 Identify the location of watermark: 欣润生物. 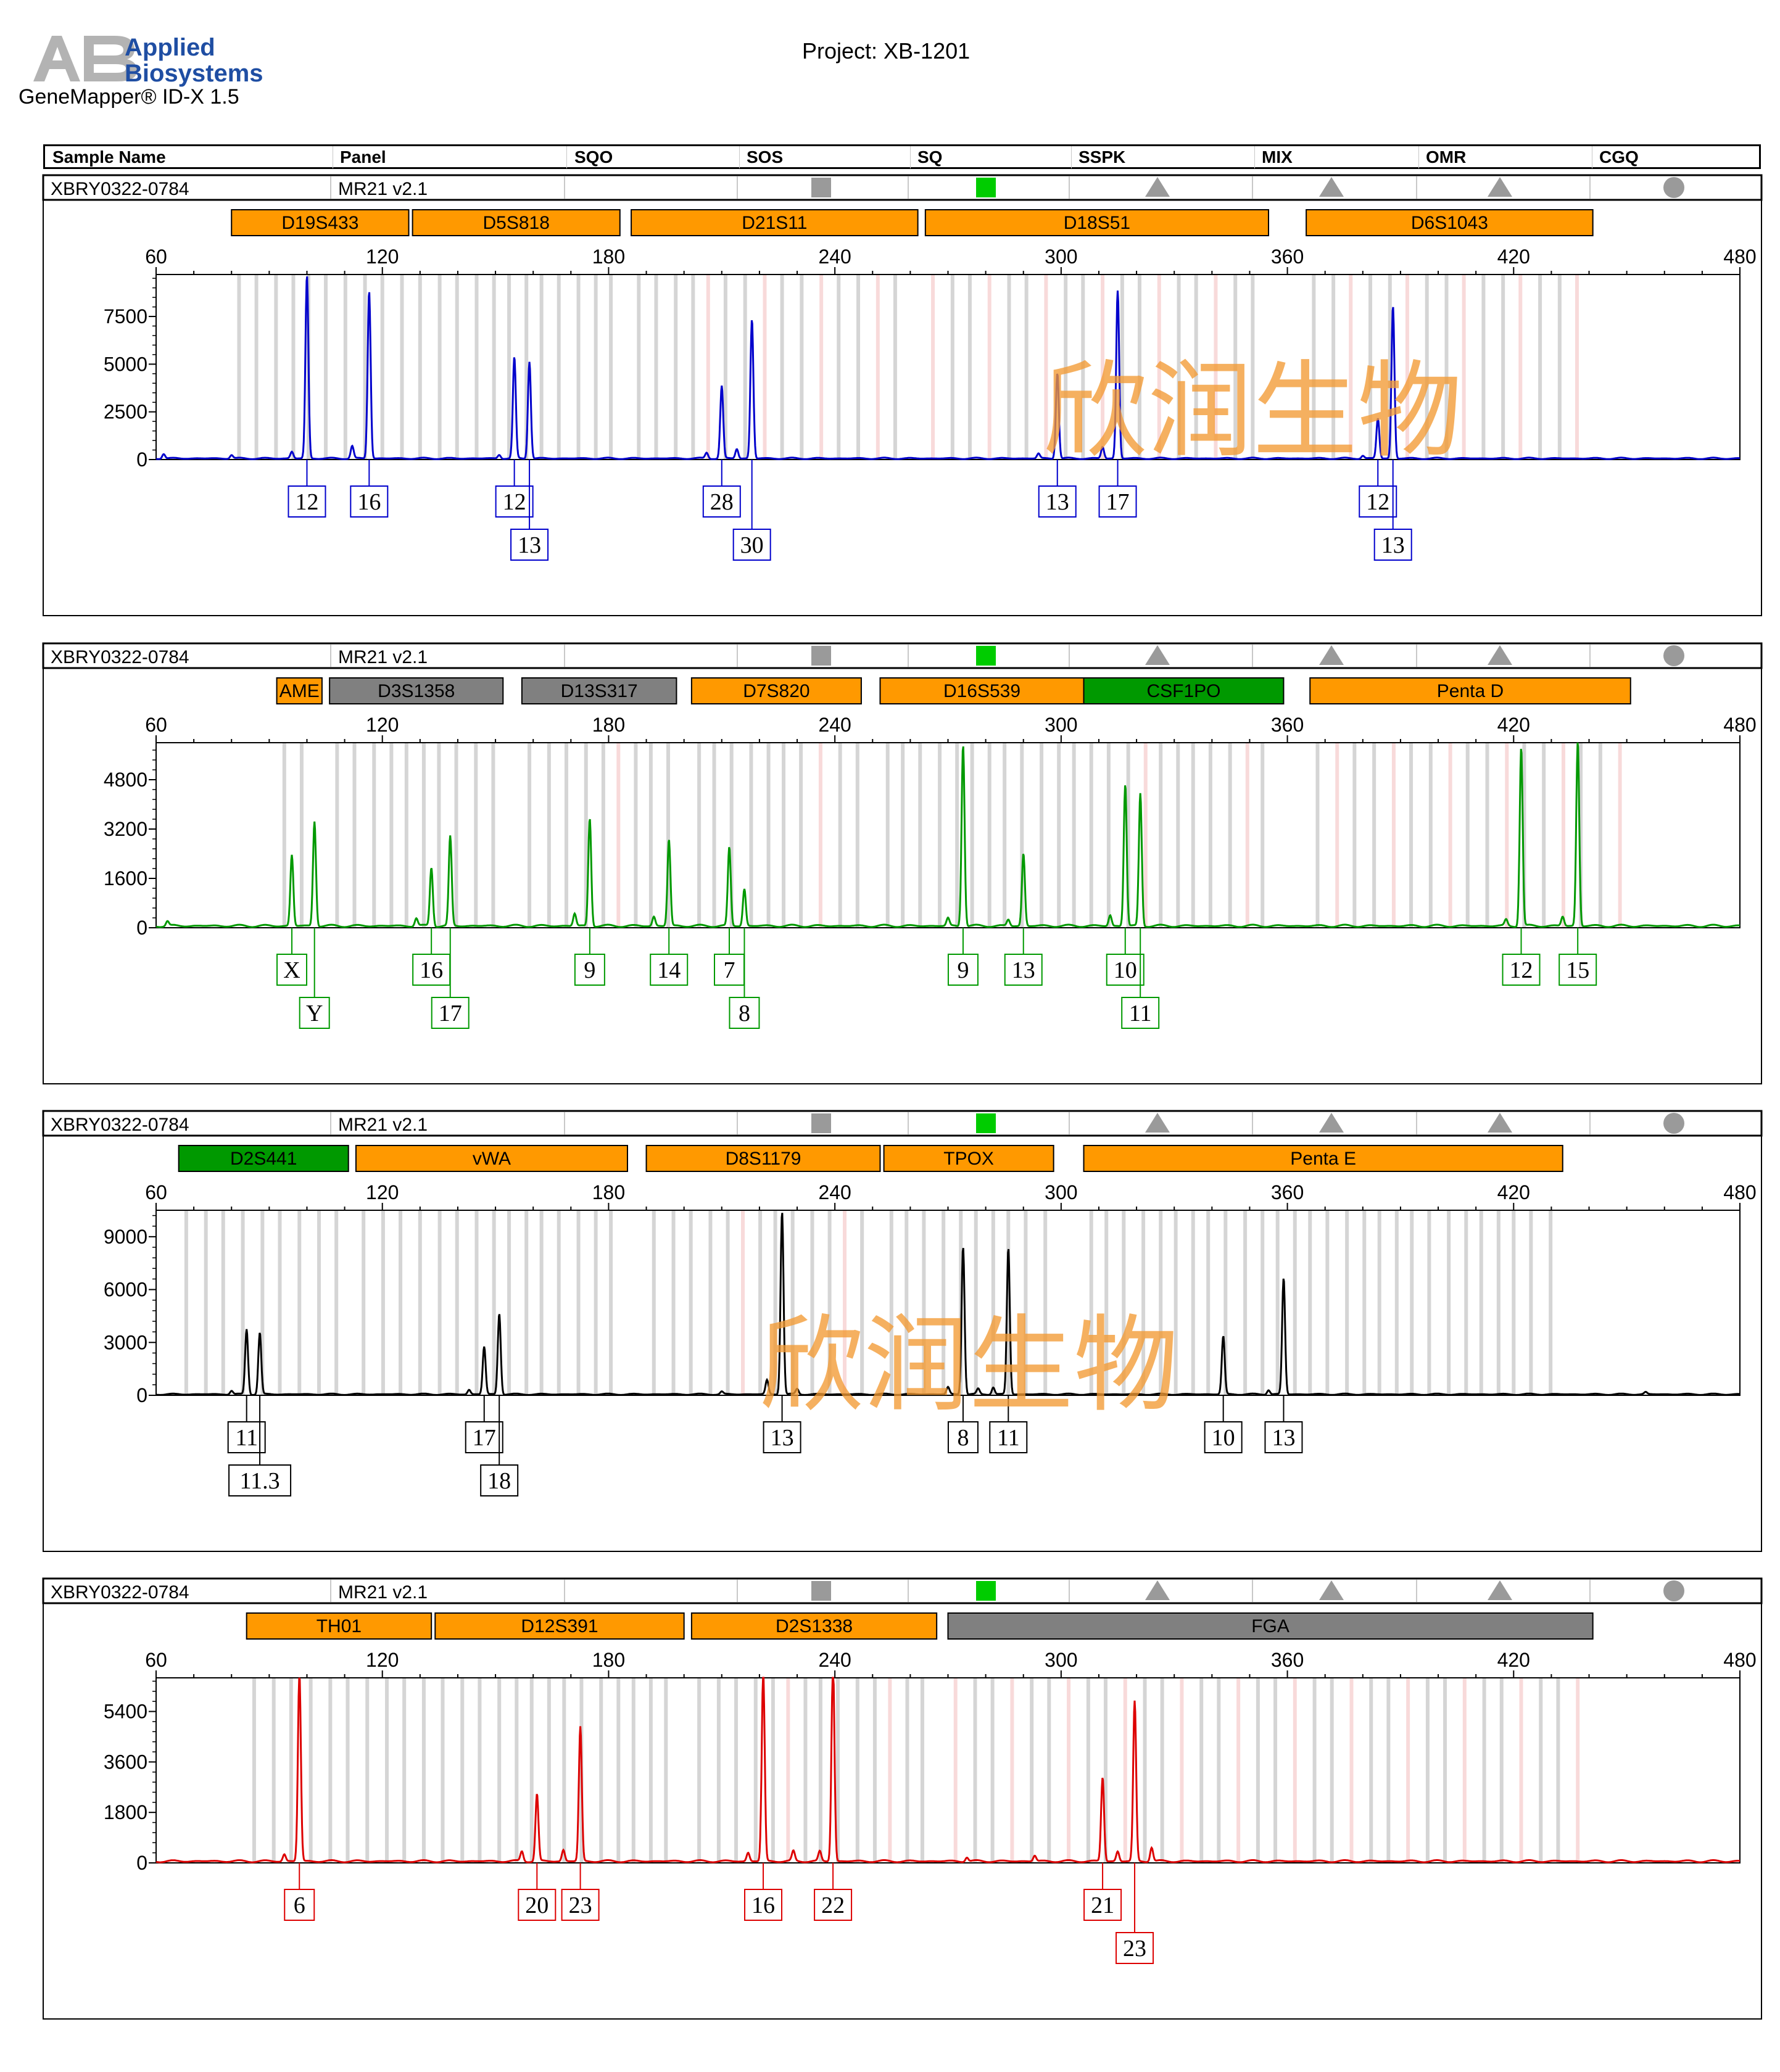
(1252, 411).